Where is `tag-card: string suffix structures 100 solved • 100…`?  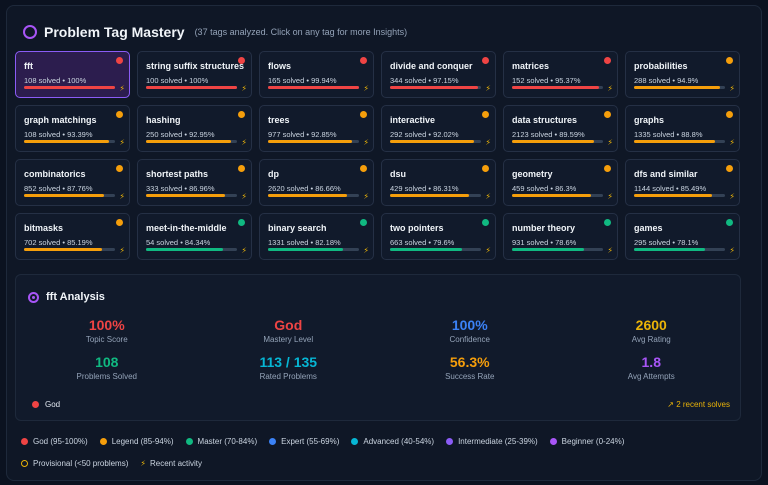
tag-card: string suffix structures 100 solved • 100… is located at coordinates (194, 74).